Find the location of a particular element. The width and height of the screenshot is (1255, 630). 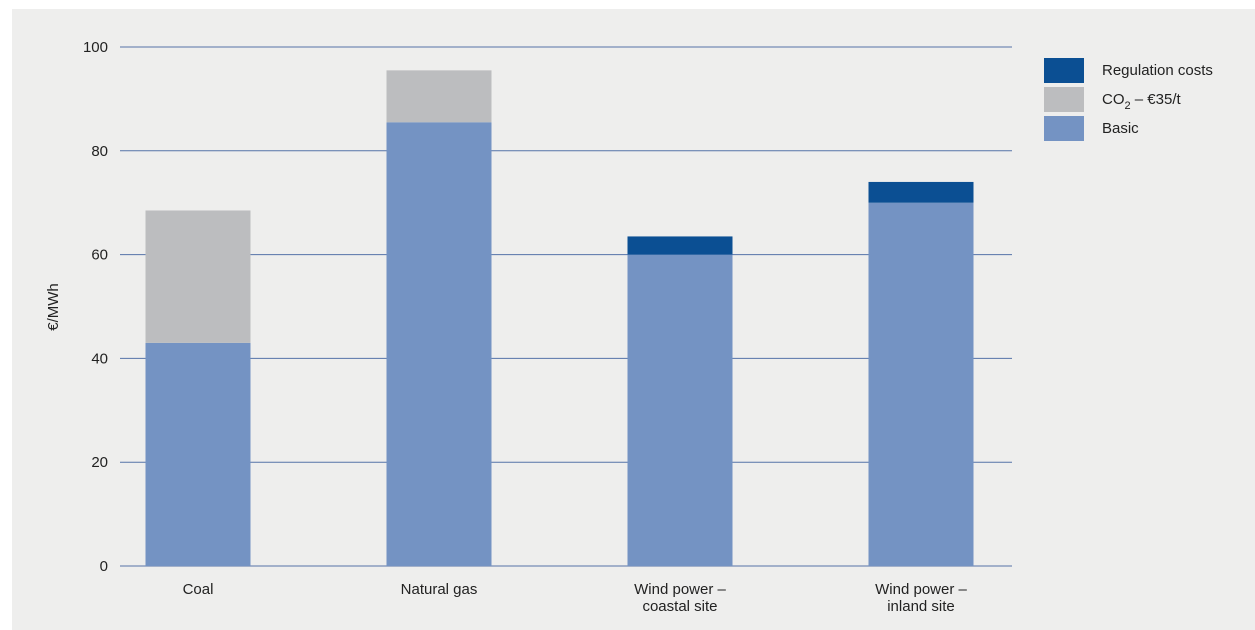

y-tick-label: 40 is located at coordinates (99, 358).